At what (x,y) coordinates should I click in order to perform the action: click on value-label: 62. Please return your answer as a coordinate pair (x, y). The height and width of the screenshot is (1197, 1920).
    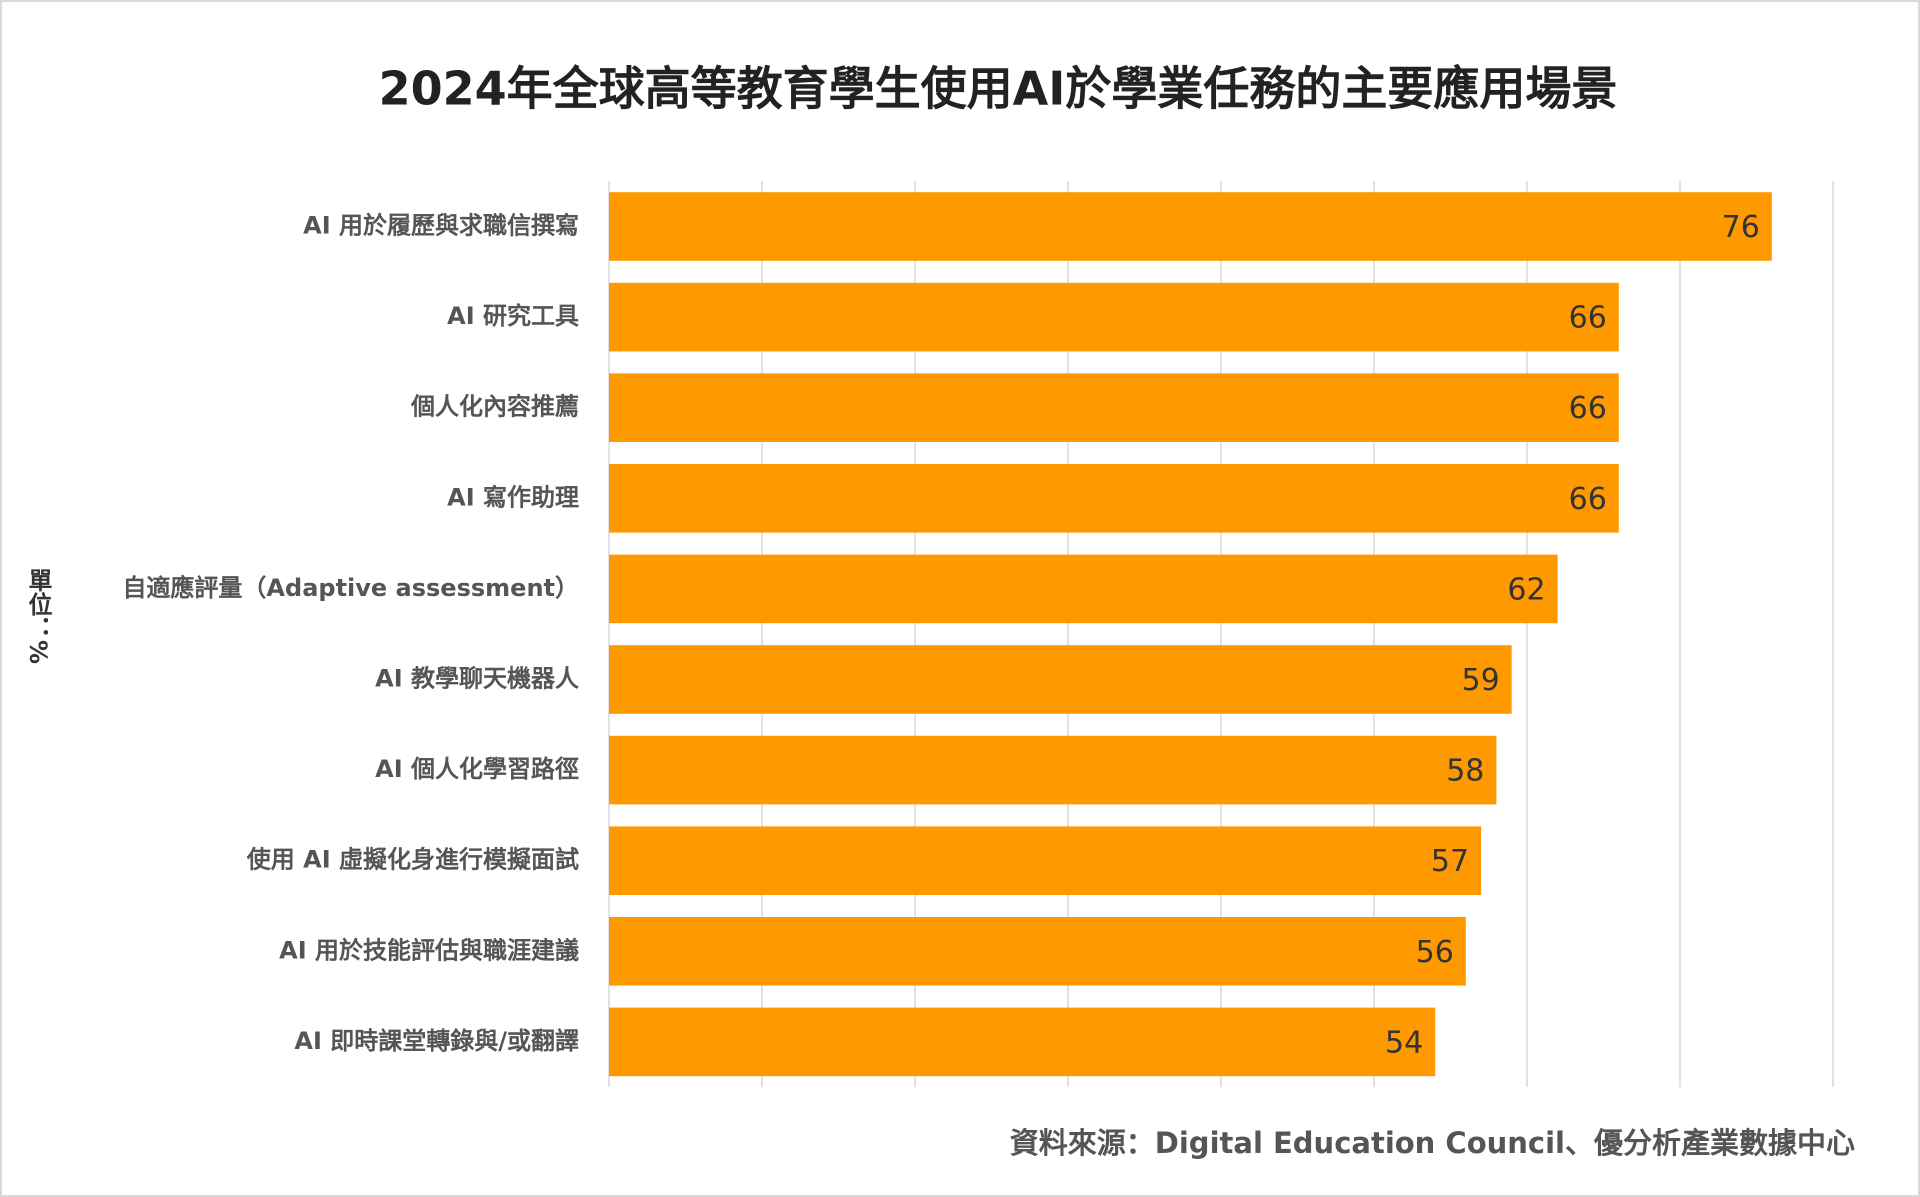
    Looking at the image, I should click on (1526, 589).